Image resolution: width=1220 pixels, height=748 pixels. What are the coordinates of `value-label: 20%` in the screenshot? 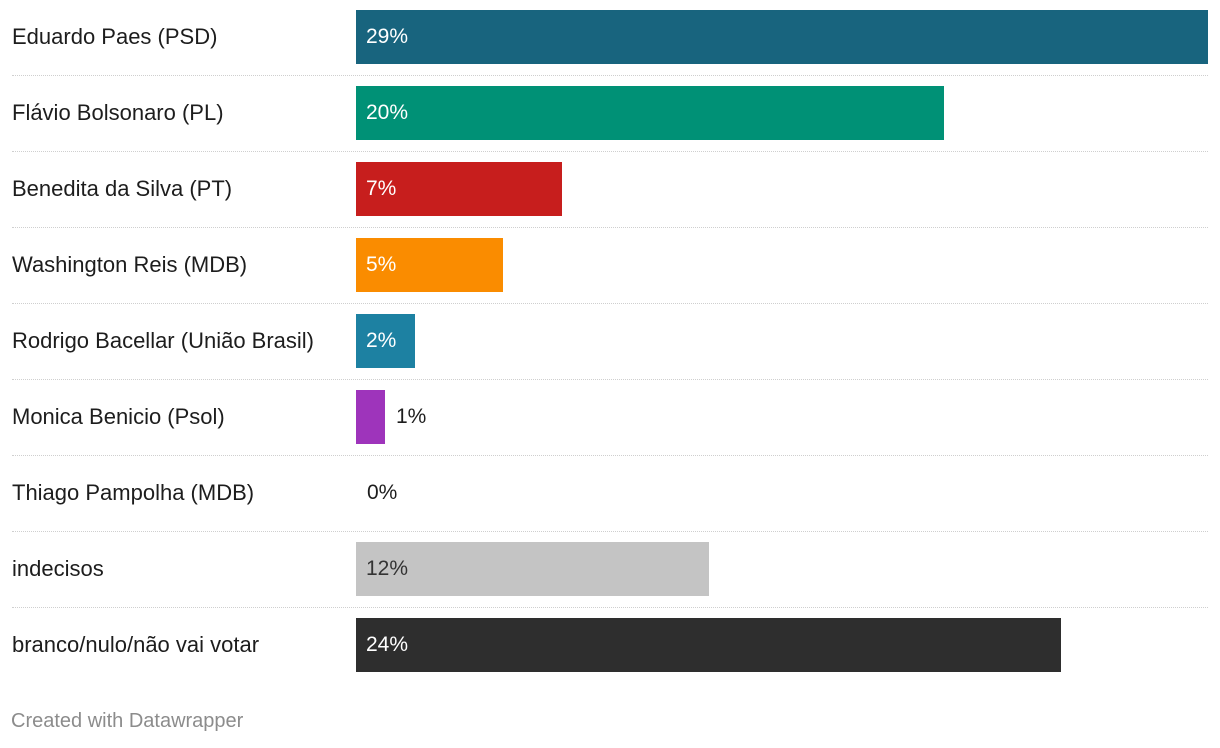 It's located at (387, 112).